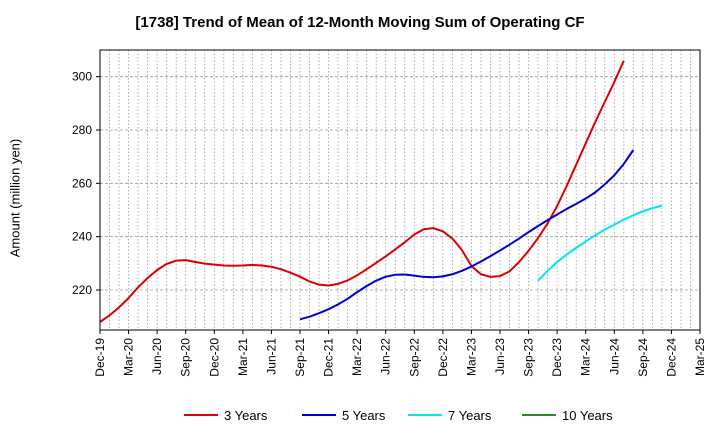 The image size is (720, 440). I want to click on x-tick-label: Dec-21, so click(329, 357).